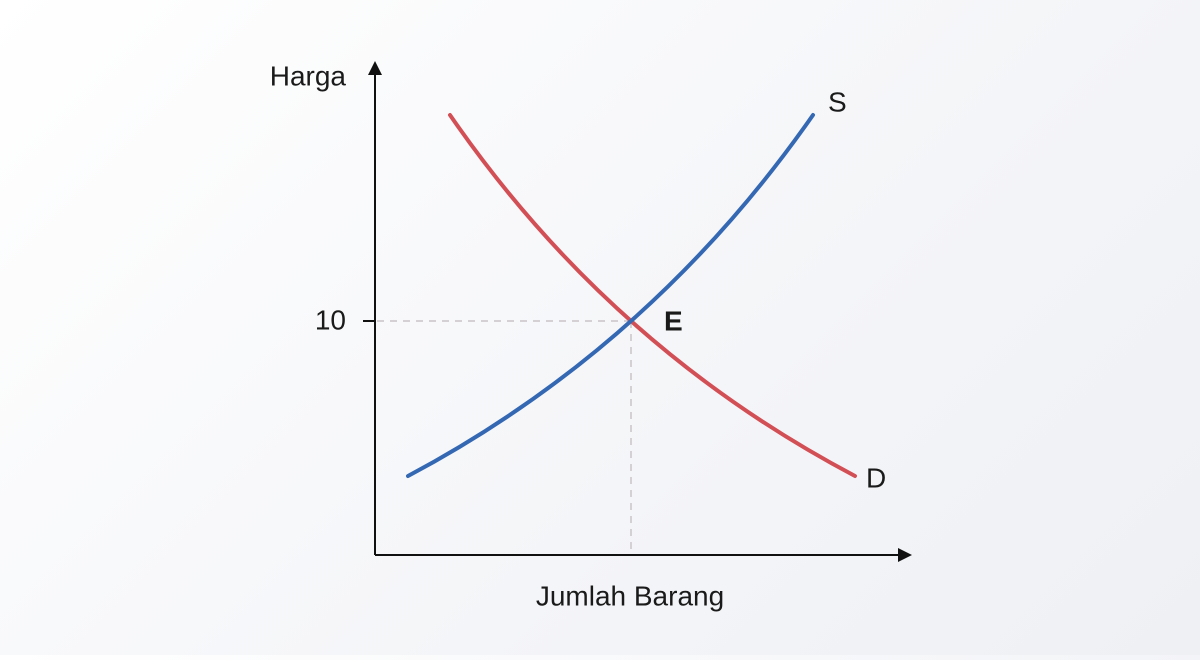 This screenshot has height=660, width=1200. I want to click on x-axis-label: Jumlah Barang, so click(630, 595).